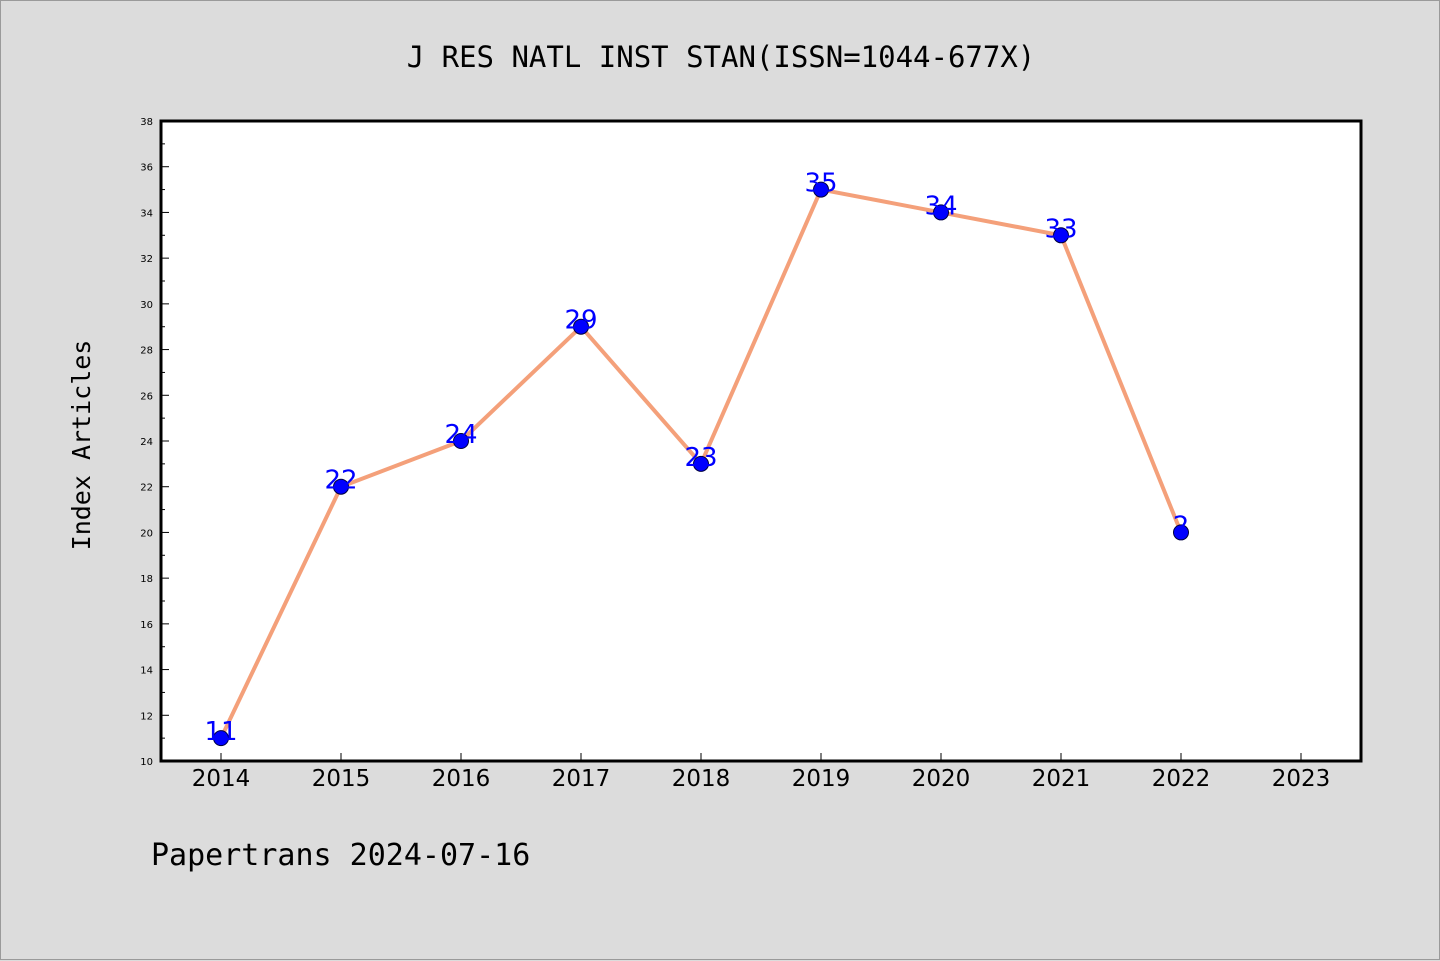 The height and width of the screenshot is (961, 1440). What do you see at coordinates (1061, 779) in the screenshot?
I see `x-tick-label: 2021` at bounding box center [1061, 779].